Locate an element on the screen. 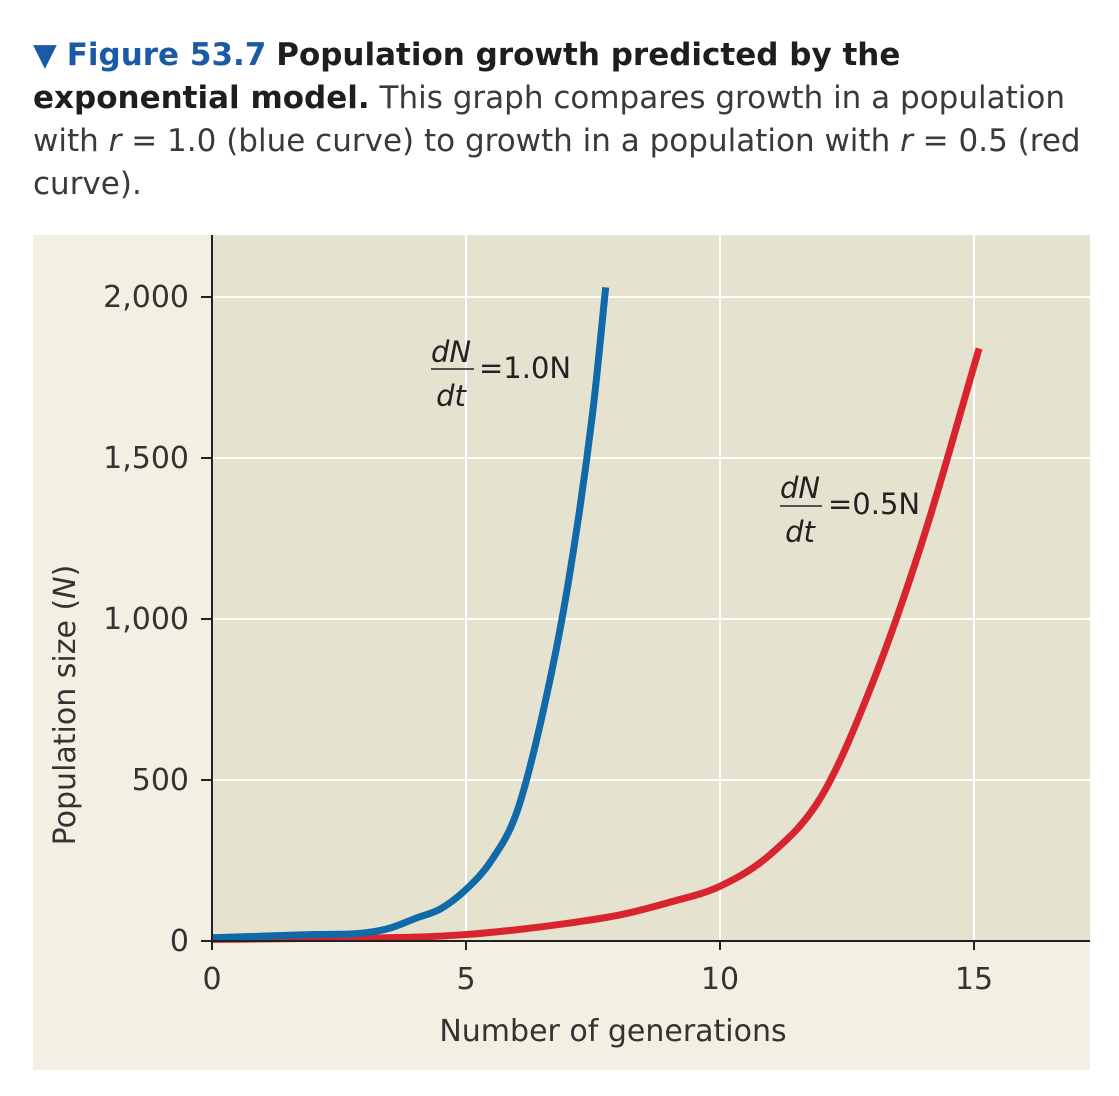  x-tick-label-1: 5 is located at coordinates (465, 979).